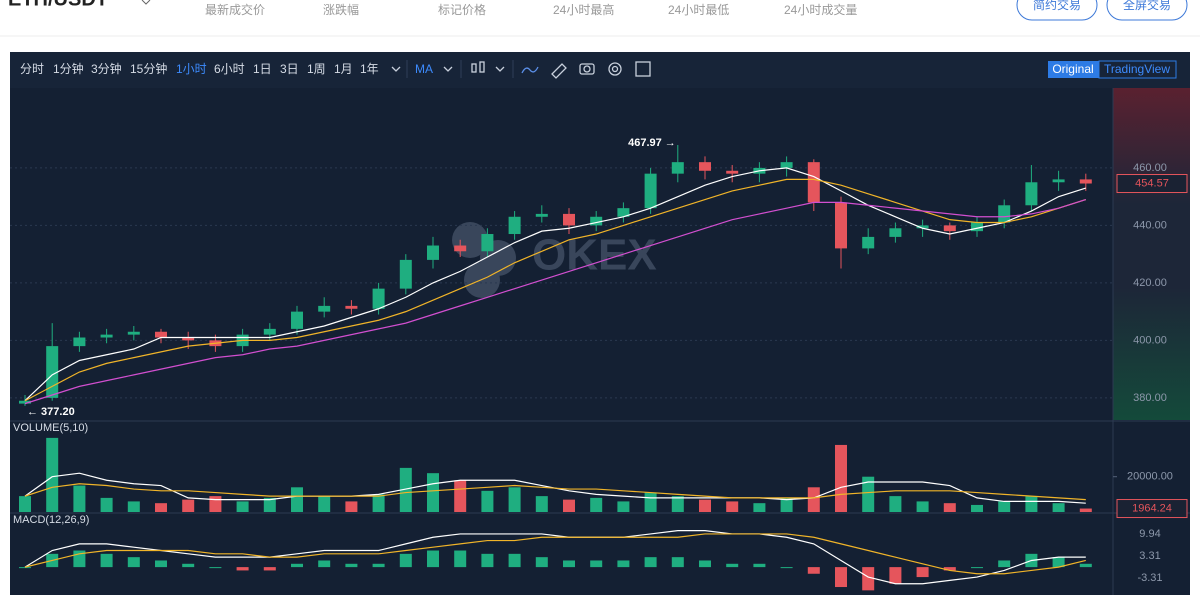  Describe the element at coordinates (1057, 6) in the screenshot. I see `button-label: 简约交易` at that location.